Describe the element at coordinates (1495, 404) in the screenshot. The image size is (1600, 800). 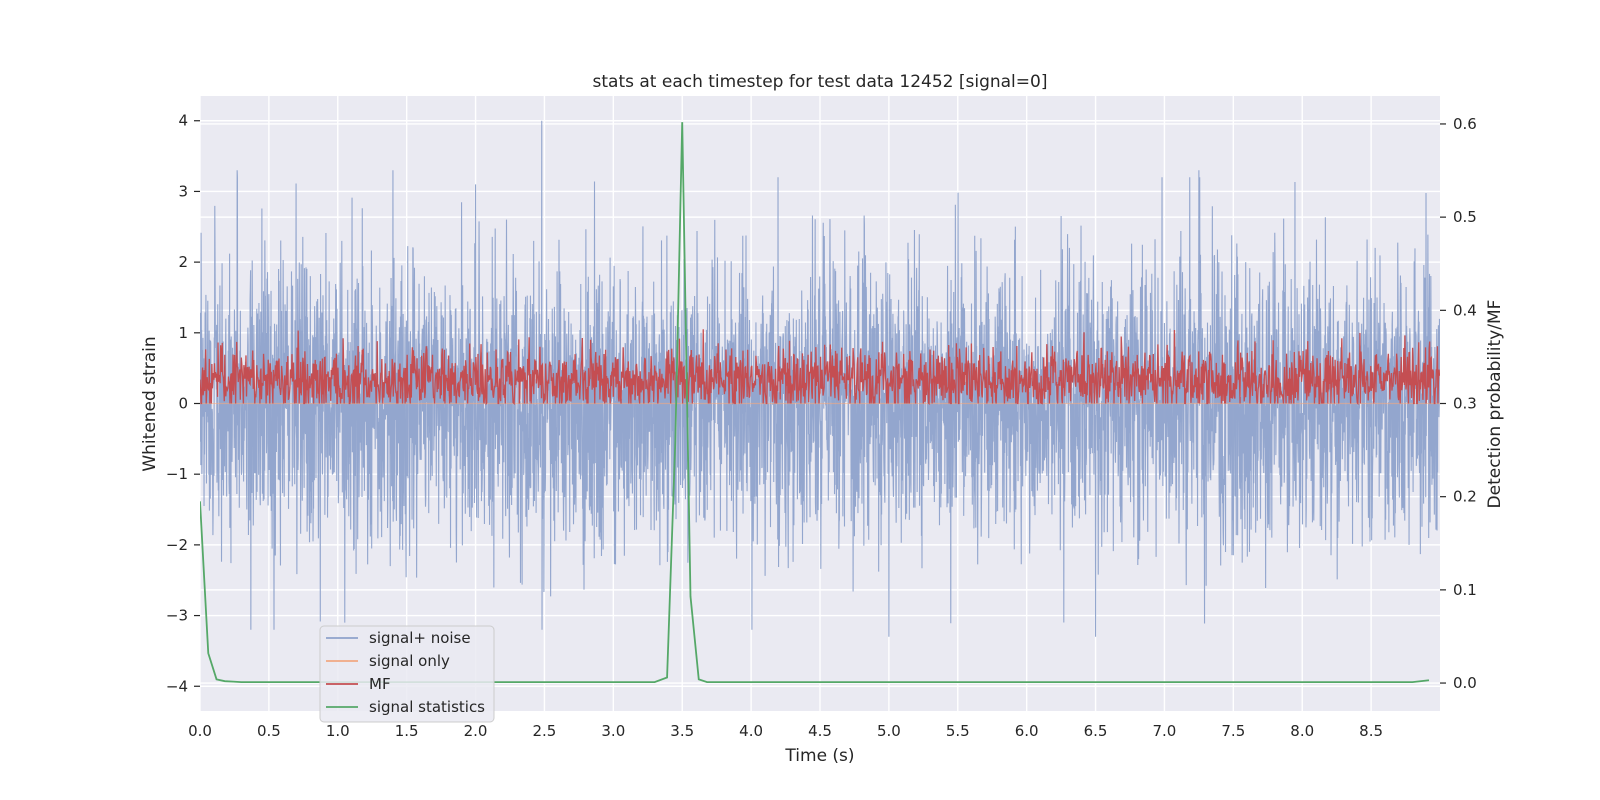
I see `y2-axis-label: Detection probability/MF` at that location.